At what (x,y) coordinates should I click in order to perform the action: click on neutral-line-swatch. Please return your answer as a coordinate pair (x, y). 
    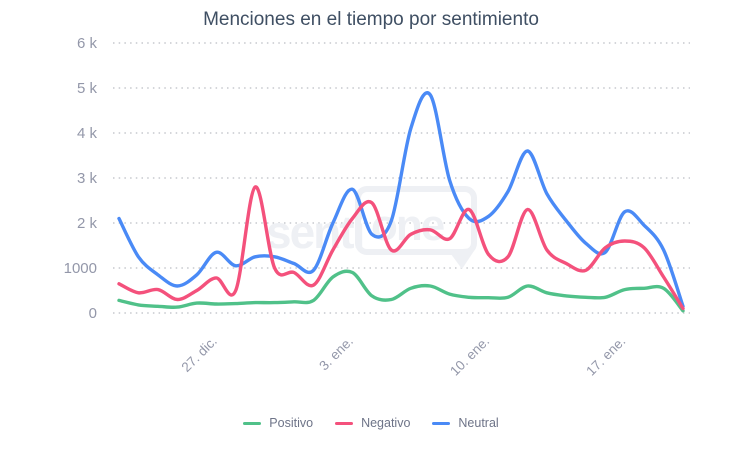
    Looking at the image, I should click on (441, 423).